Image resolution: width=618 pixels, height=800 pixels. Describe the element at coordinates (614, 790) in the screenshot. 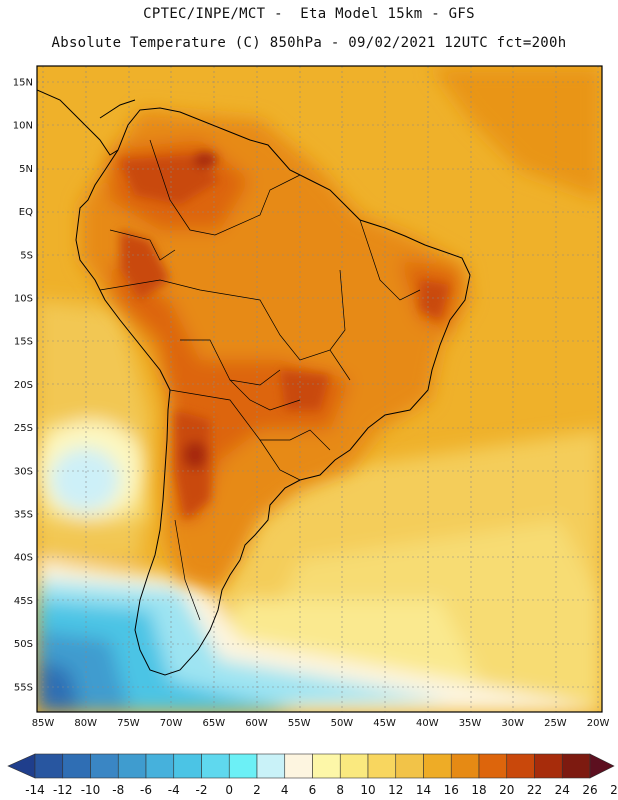

I see `colorbar-tick-label: 28` at that location.